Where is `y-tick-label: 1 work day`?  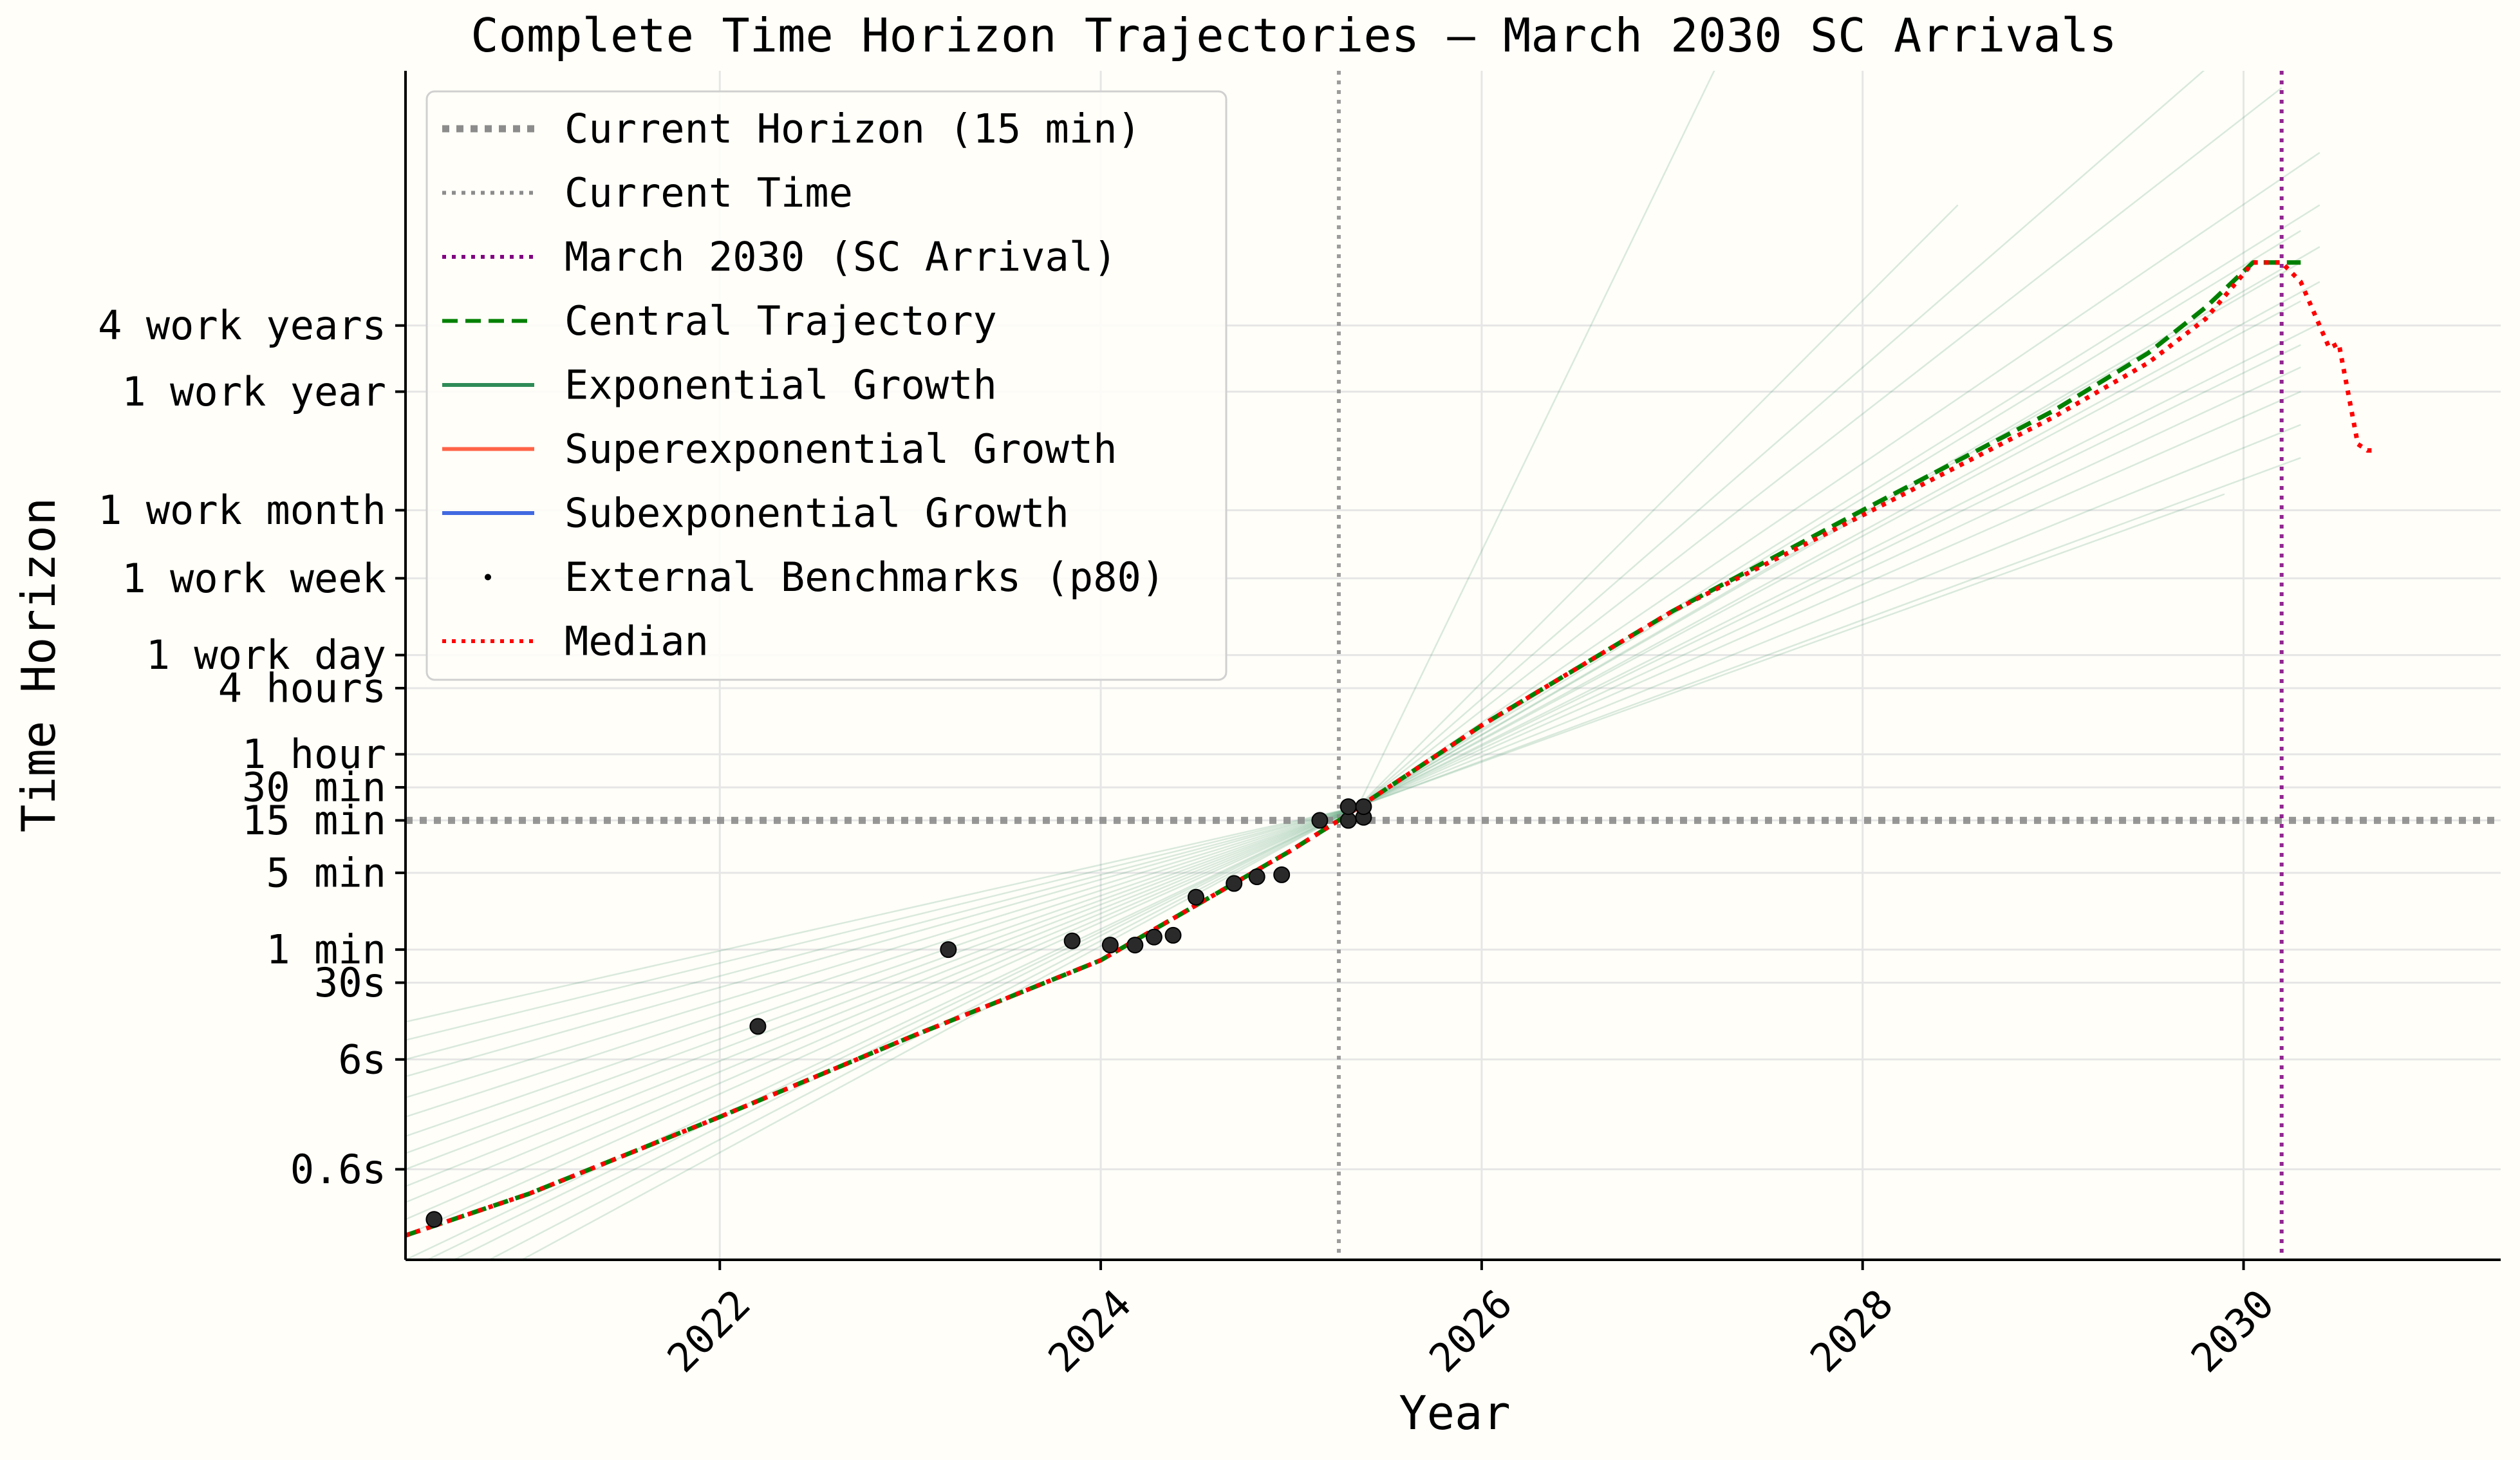
y-tick-label: 1 work day is located at coordinates (266, 655).